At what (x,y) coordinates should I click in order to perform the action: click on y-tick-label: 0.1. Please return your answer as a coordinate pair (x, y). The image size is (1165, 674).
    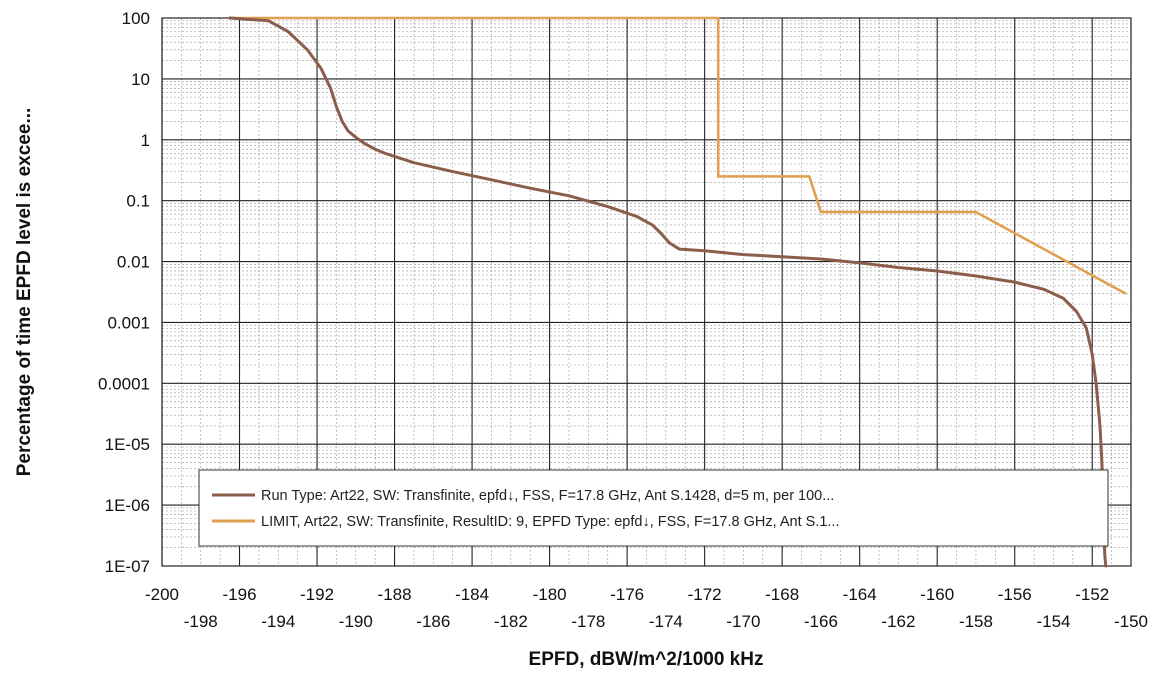
    Looking at the image, I should click on (138, 201).